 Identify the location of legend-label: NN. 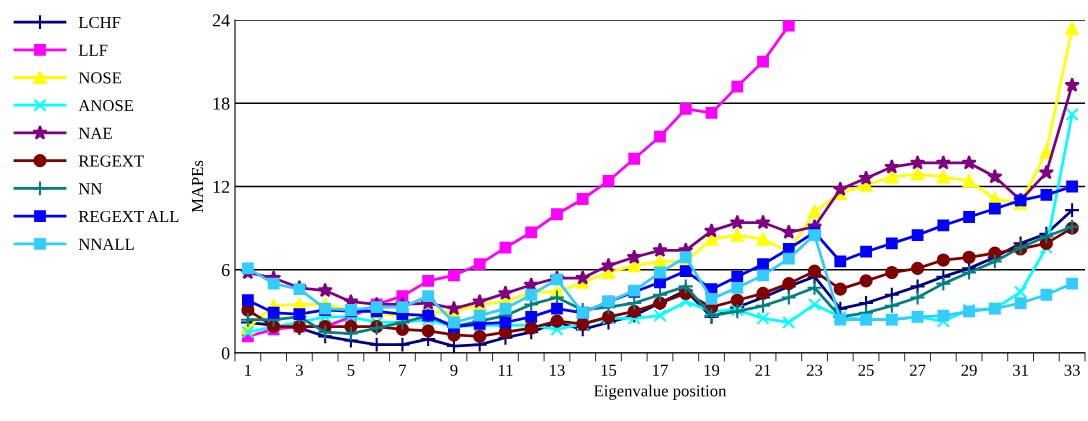
(90, 189).